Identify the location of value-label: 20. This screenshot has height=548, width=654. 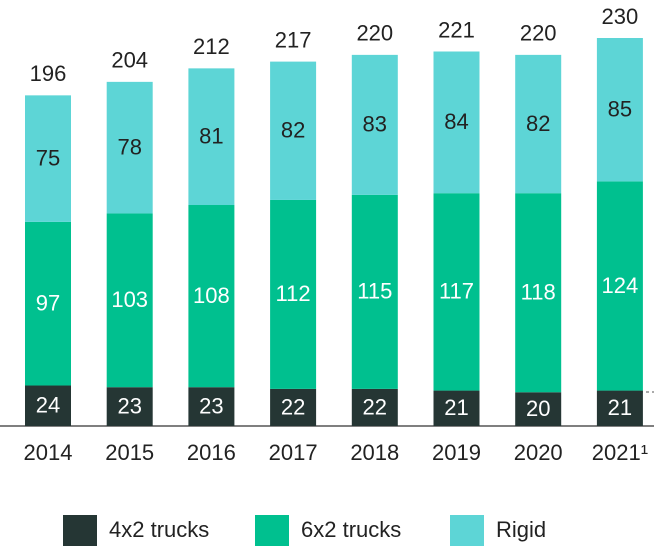
(538, 408).